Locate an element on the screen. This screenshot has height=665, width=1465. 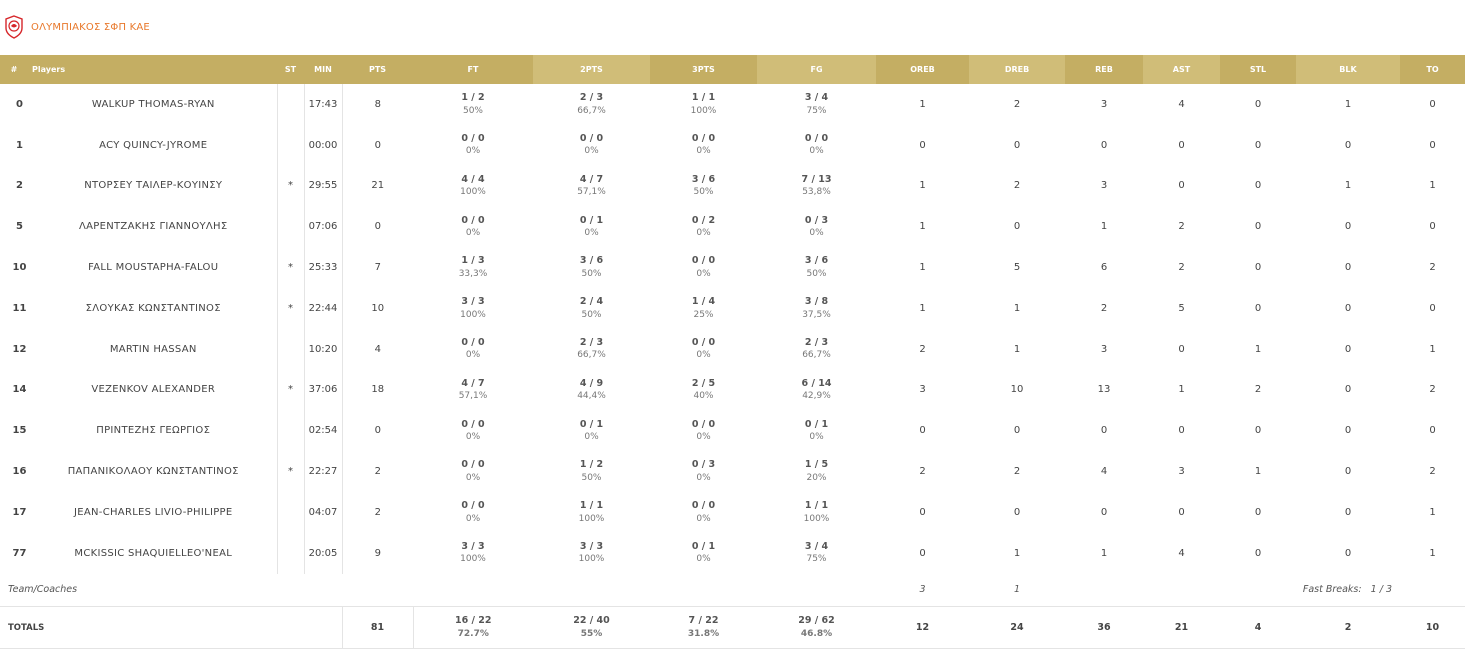
player-name: ΛΑΡΕΝΤΖΑΚΗΣ ΓΙΑΝΝΟΥΛΗΣ is located at coordinates (153, 227).